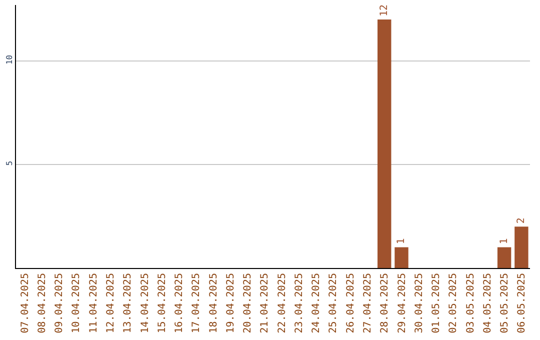 Image resolution: width=540 pixels, height=340 pixels. Describe the element at coordinates (110, 303) in the screenshot. I see `x-tick-label: 12.04.2025` at that location.